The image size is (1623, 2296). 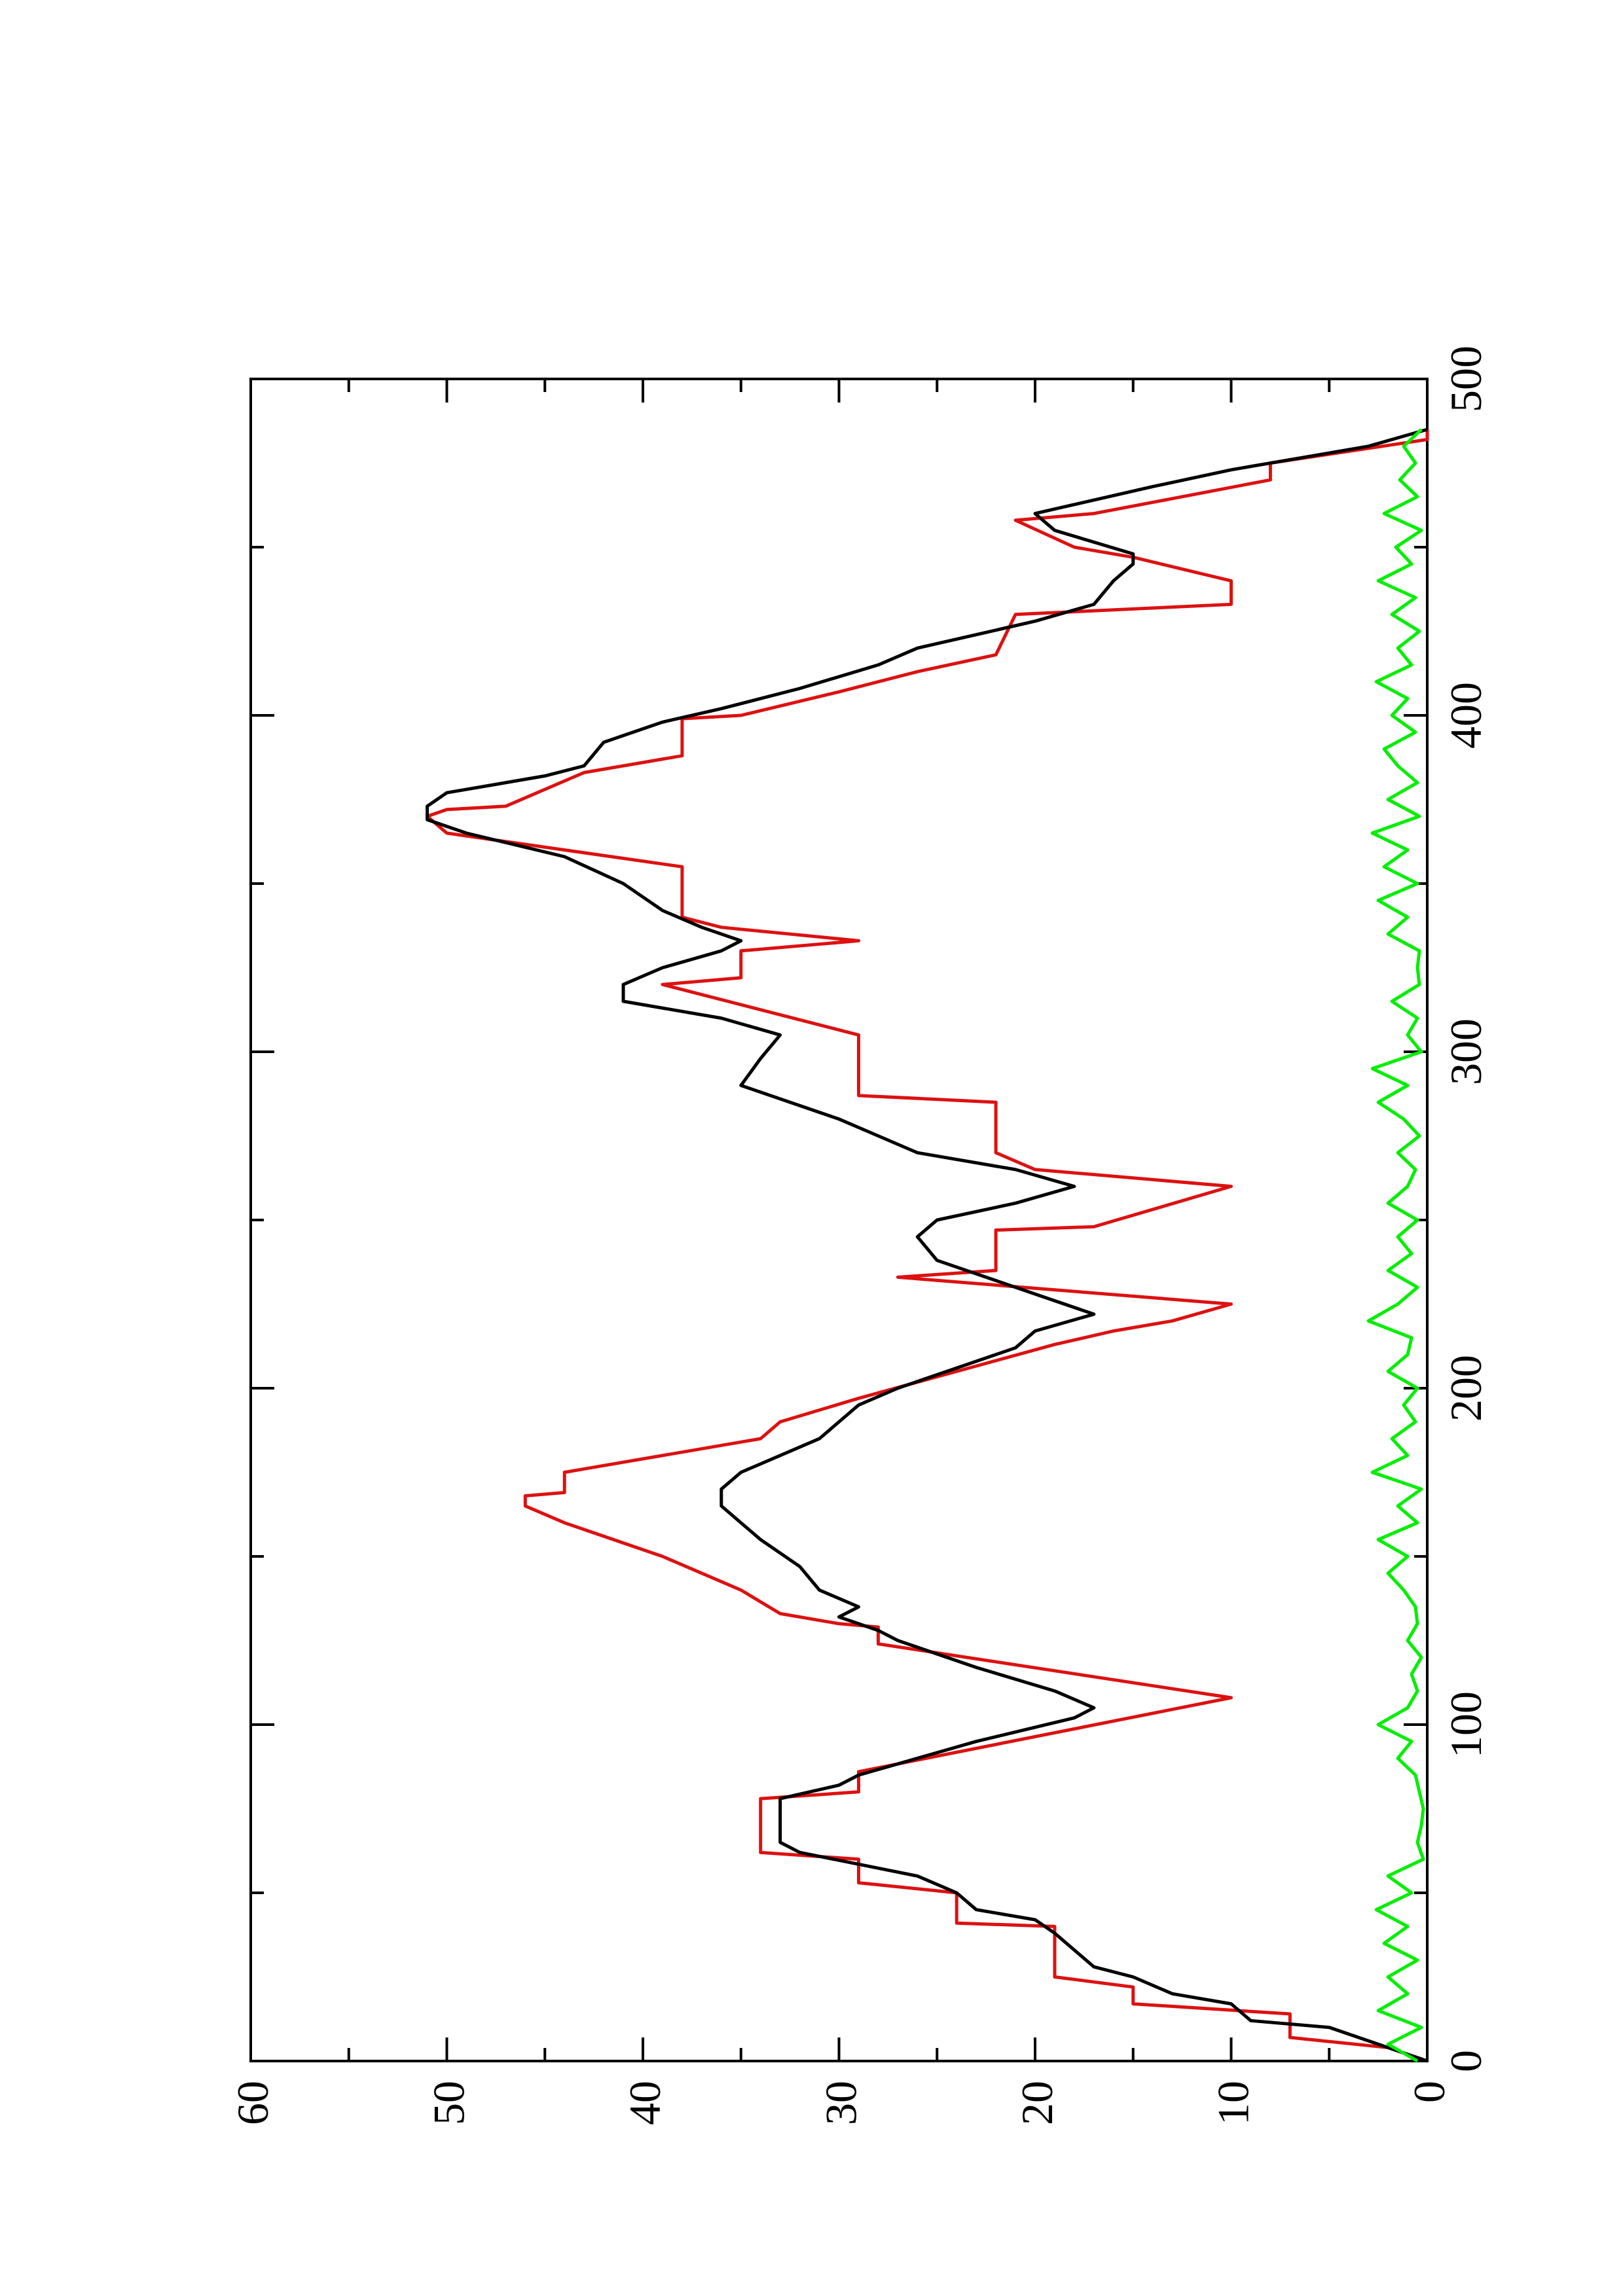 I want to click on x-tick-label: 0, so click(x=1466, y=2061).